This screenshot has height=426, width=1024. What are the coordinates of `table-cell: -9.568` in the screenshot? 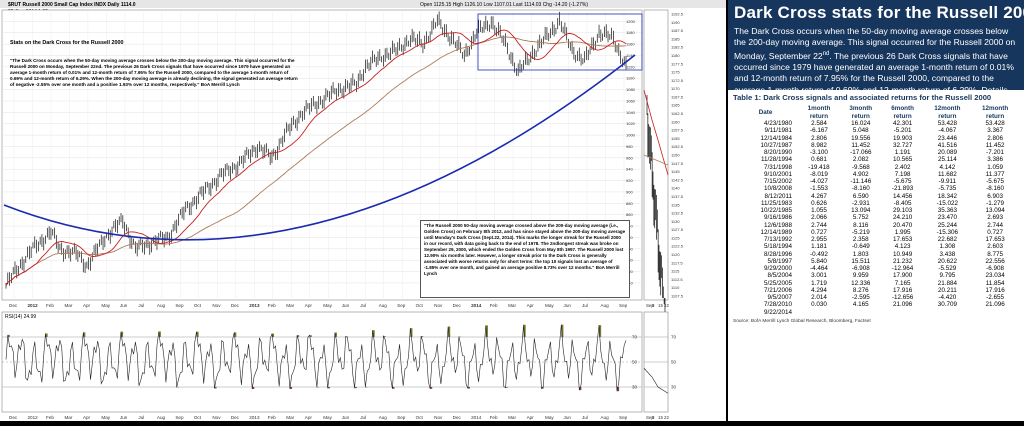 It's located at (861, 167).